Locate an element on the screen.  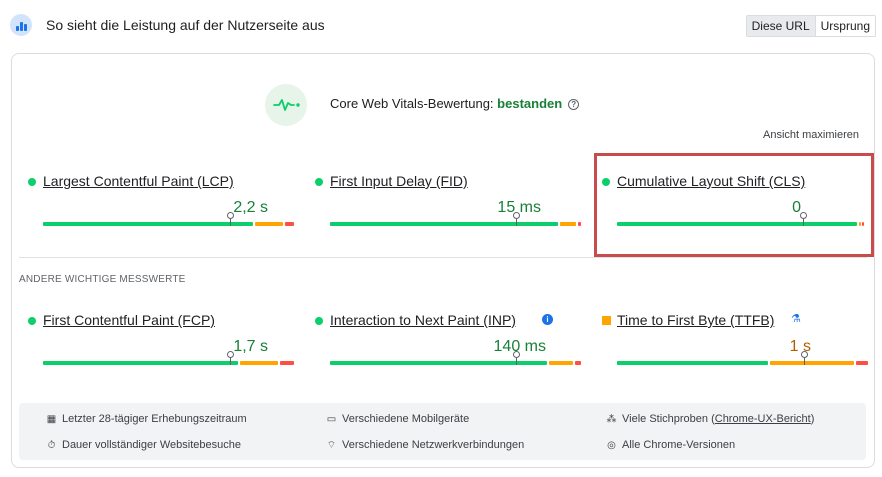
metric-name-cls: Cumulative Layout Shift (CLS) is located at coordinates (711, 181).